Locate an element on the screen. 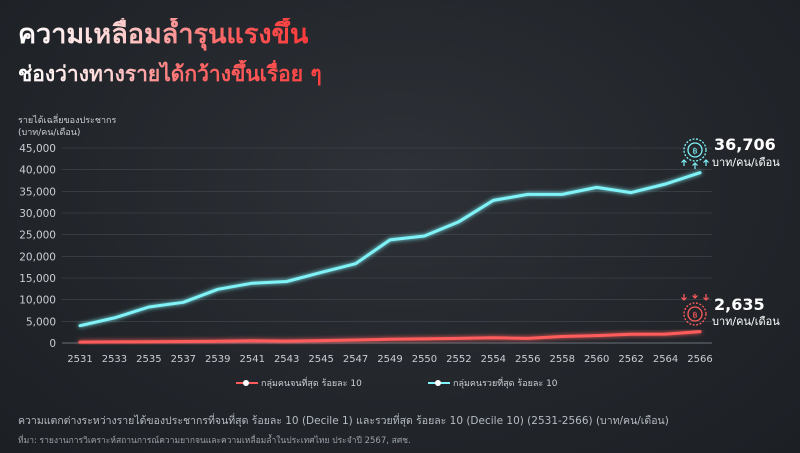 Image resolution: width=800 pixels, height=453 pixels. x-tick-label: 2564 is located at coordinates (665, 359).